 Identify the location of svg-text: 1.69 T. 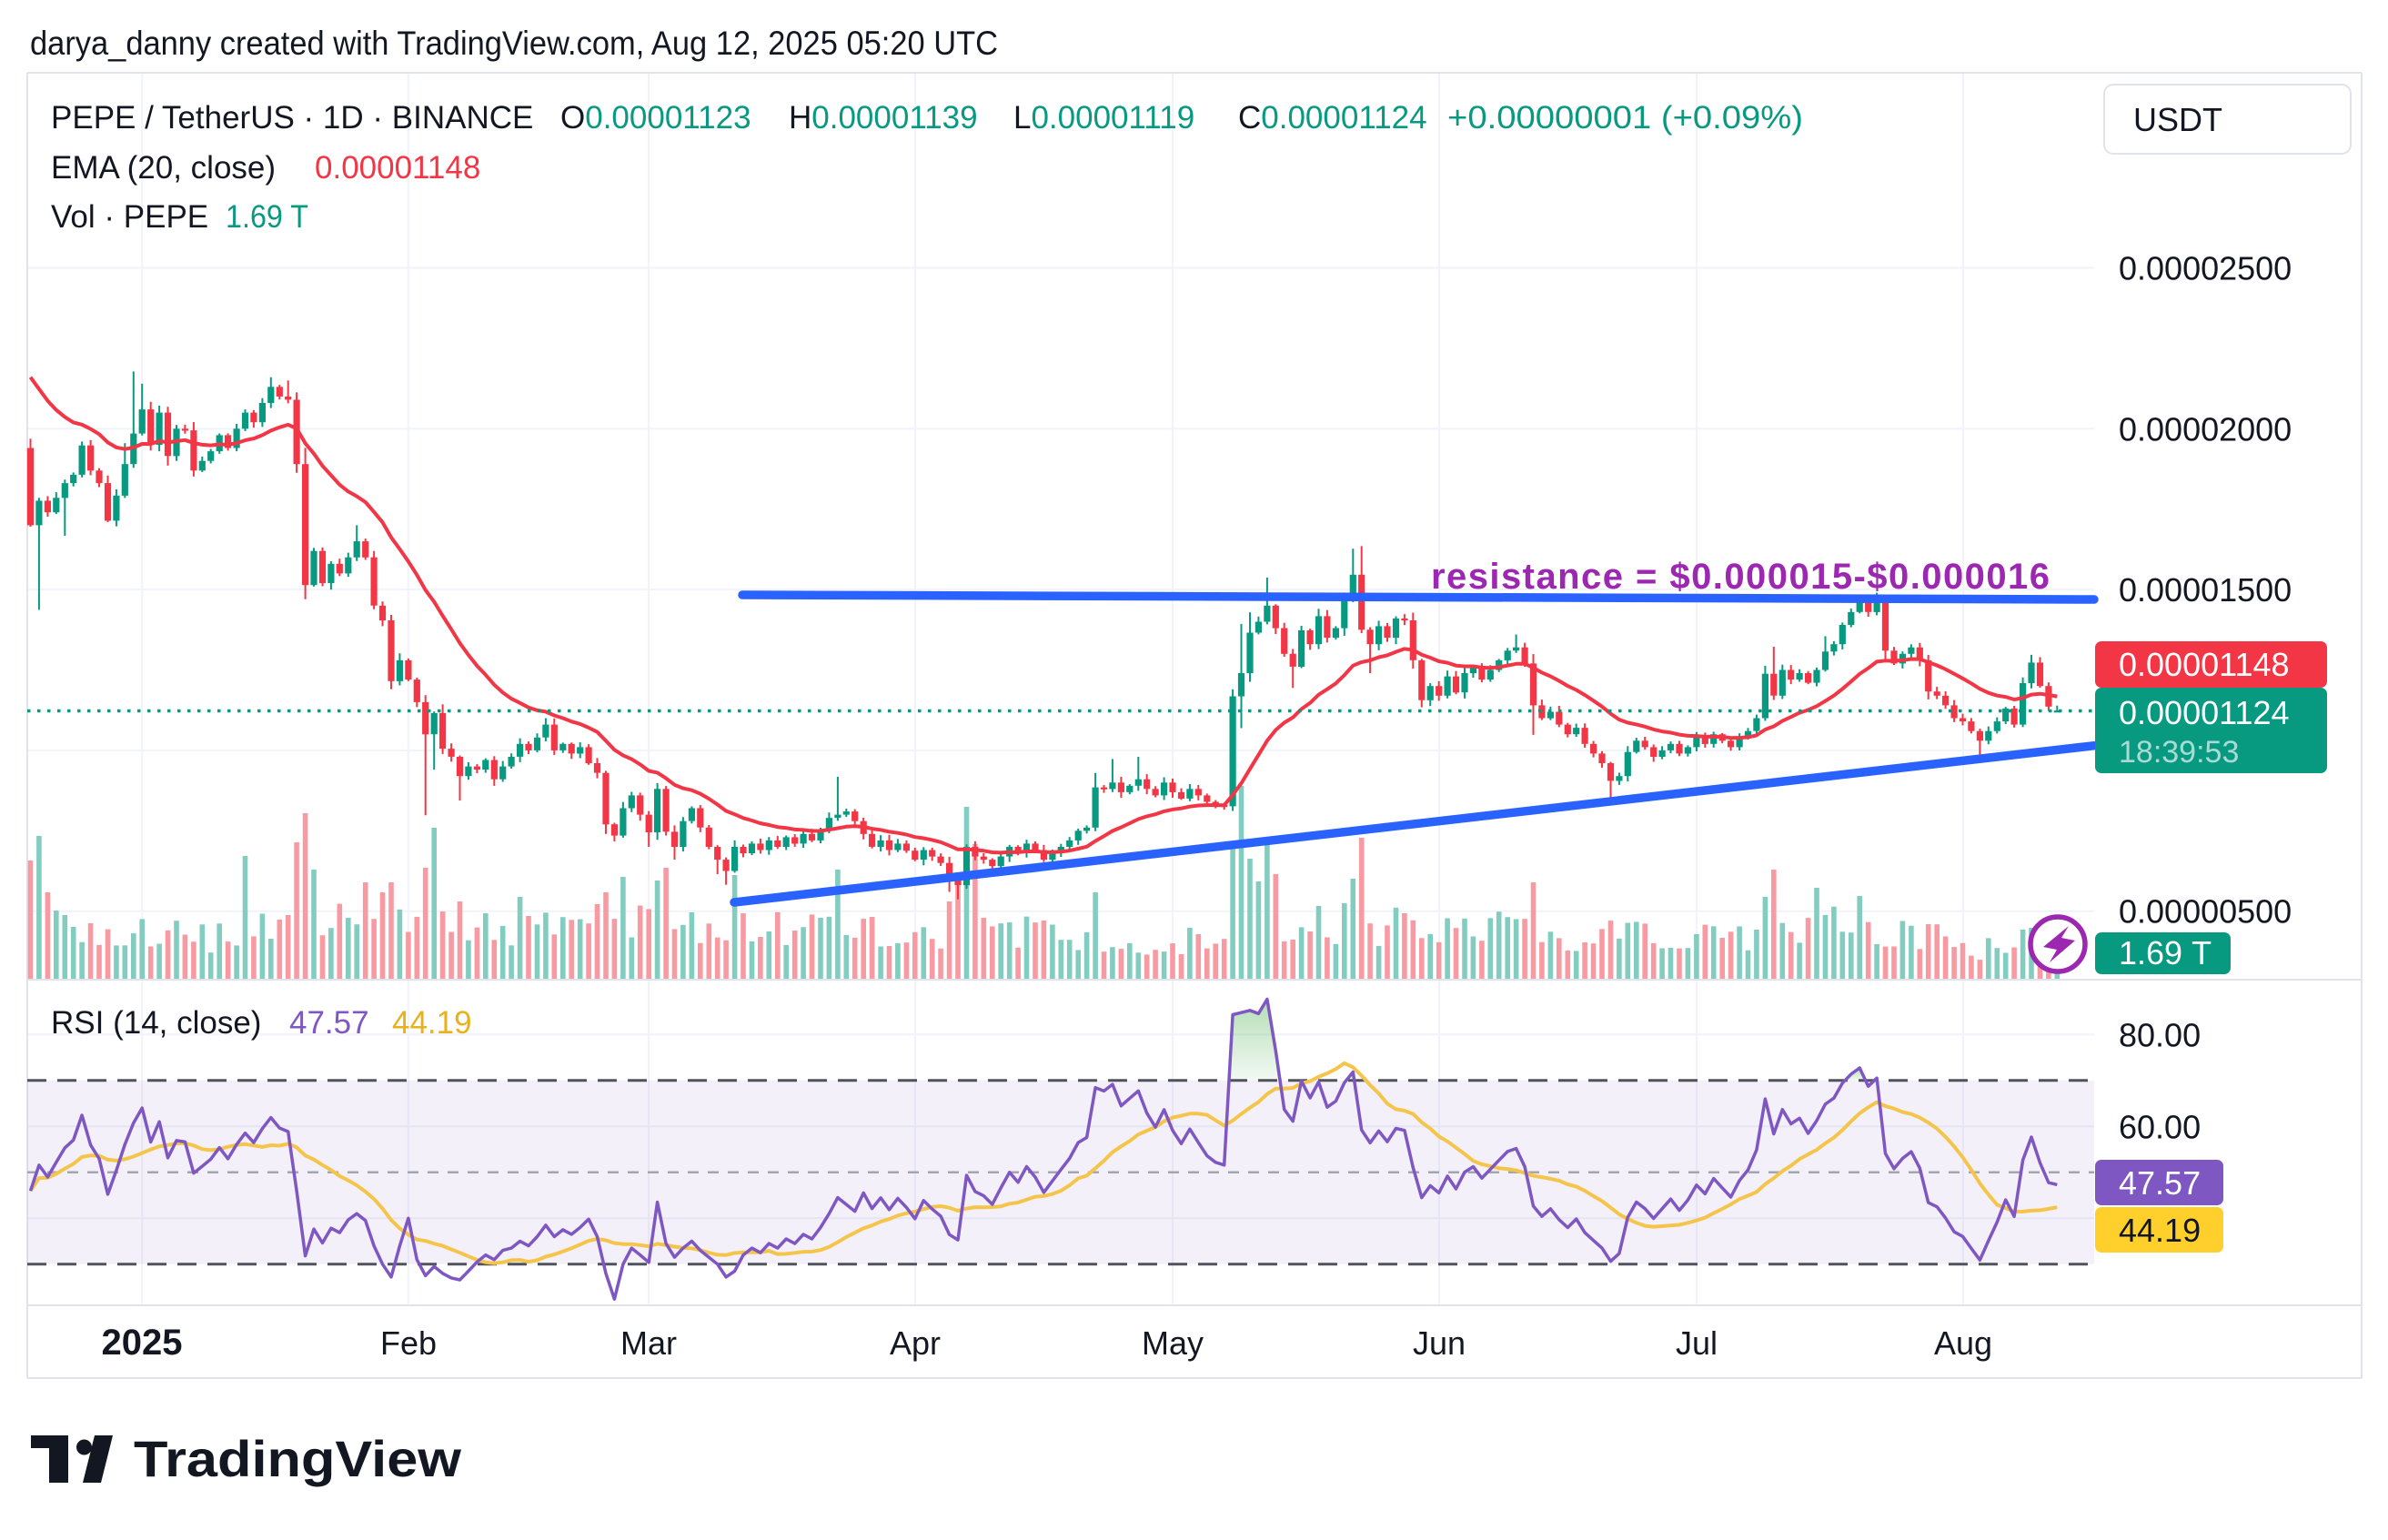
(2165, 952).